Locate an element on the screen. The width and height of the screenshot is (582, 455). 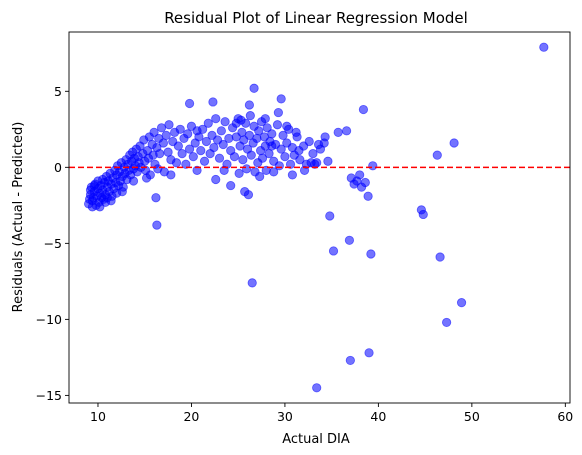
chart-title: Residual Plot of Linear Regression Model is located at coordinates (316, 18).